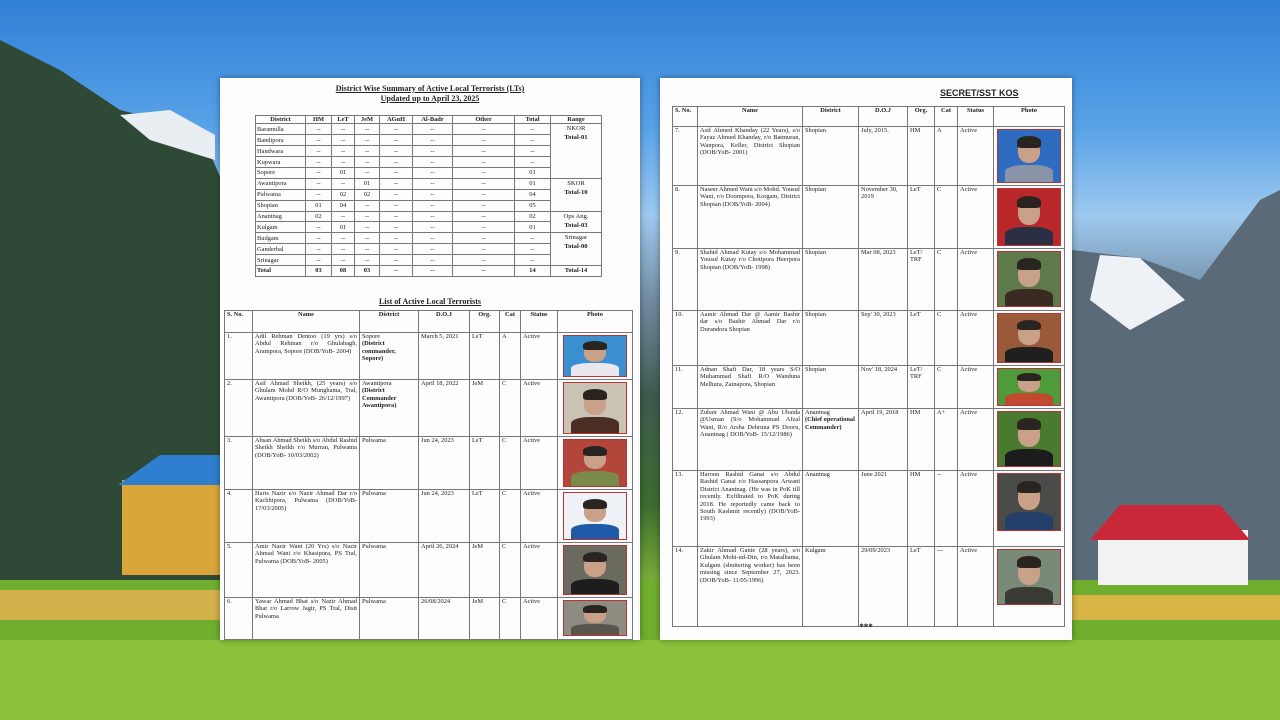  I want to click on summary-total-row: Total 03 08 03 -- -- -- 14 Total-14, so click(428, 271).